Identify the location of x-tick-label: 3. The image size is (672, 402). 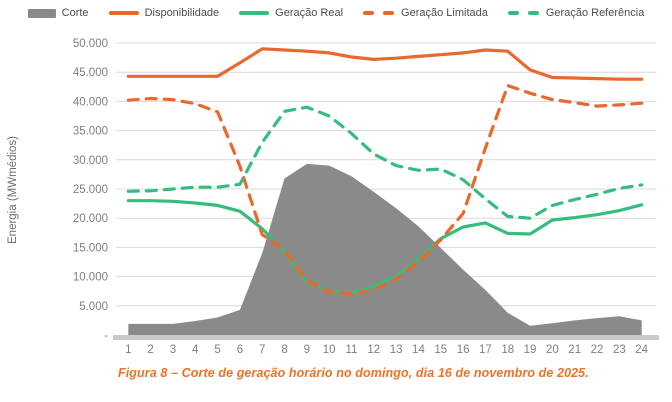
(173, 350).